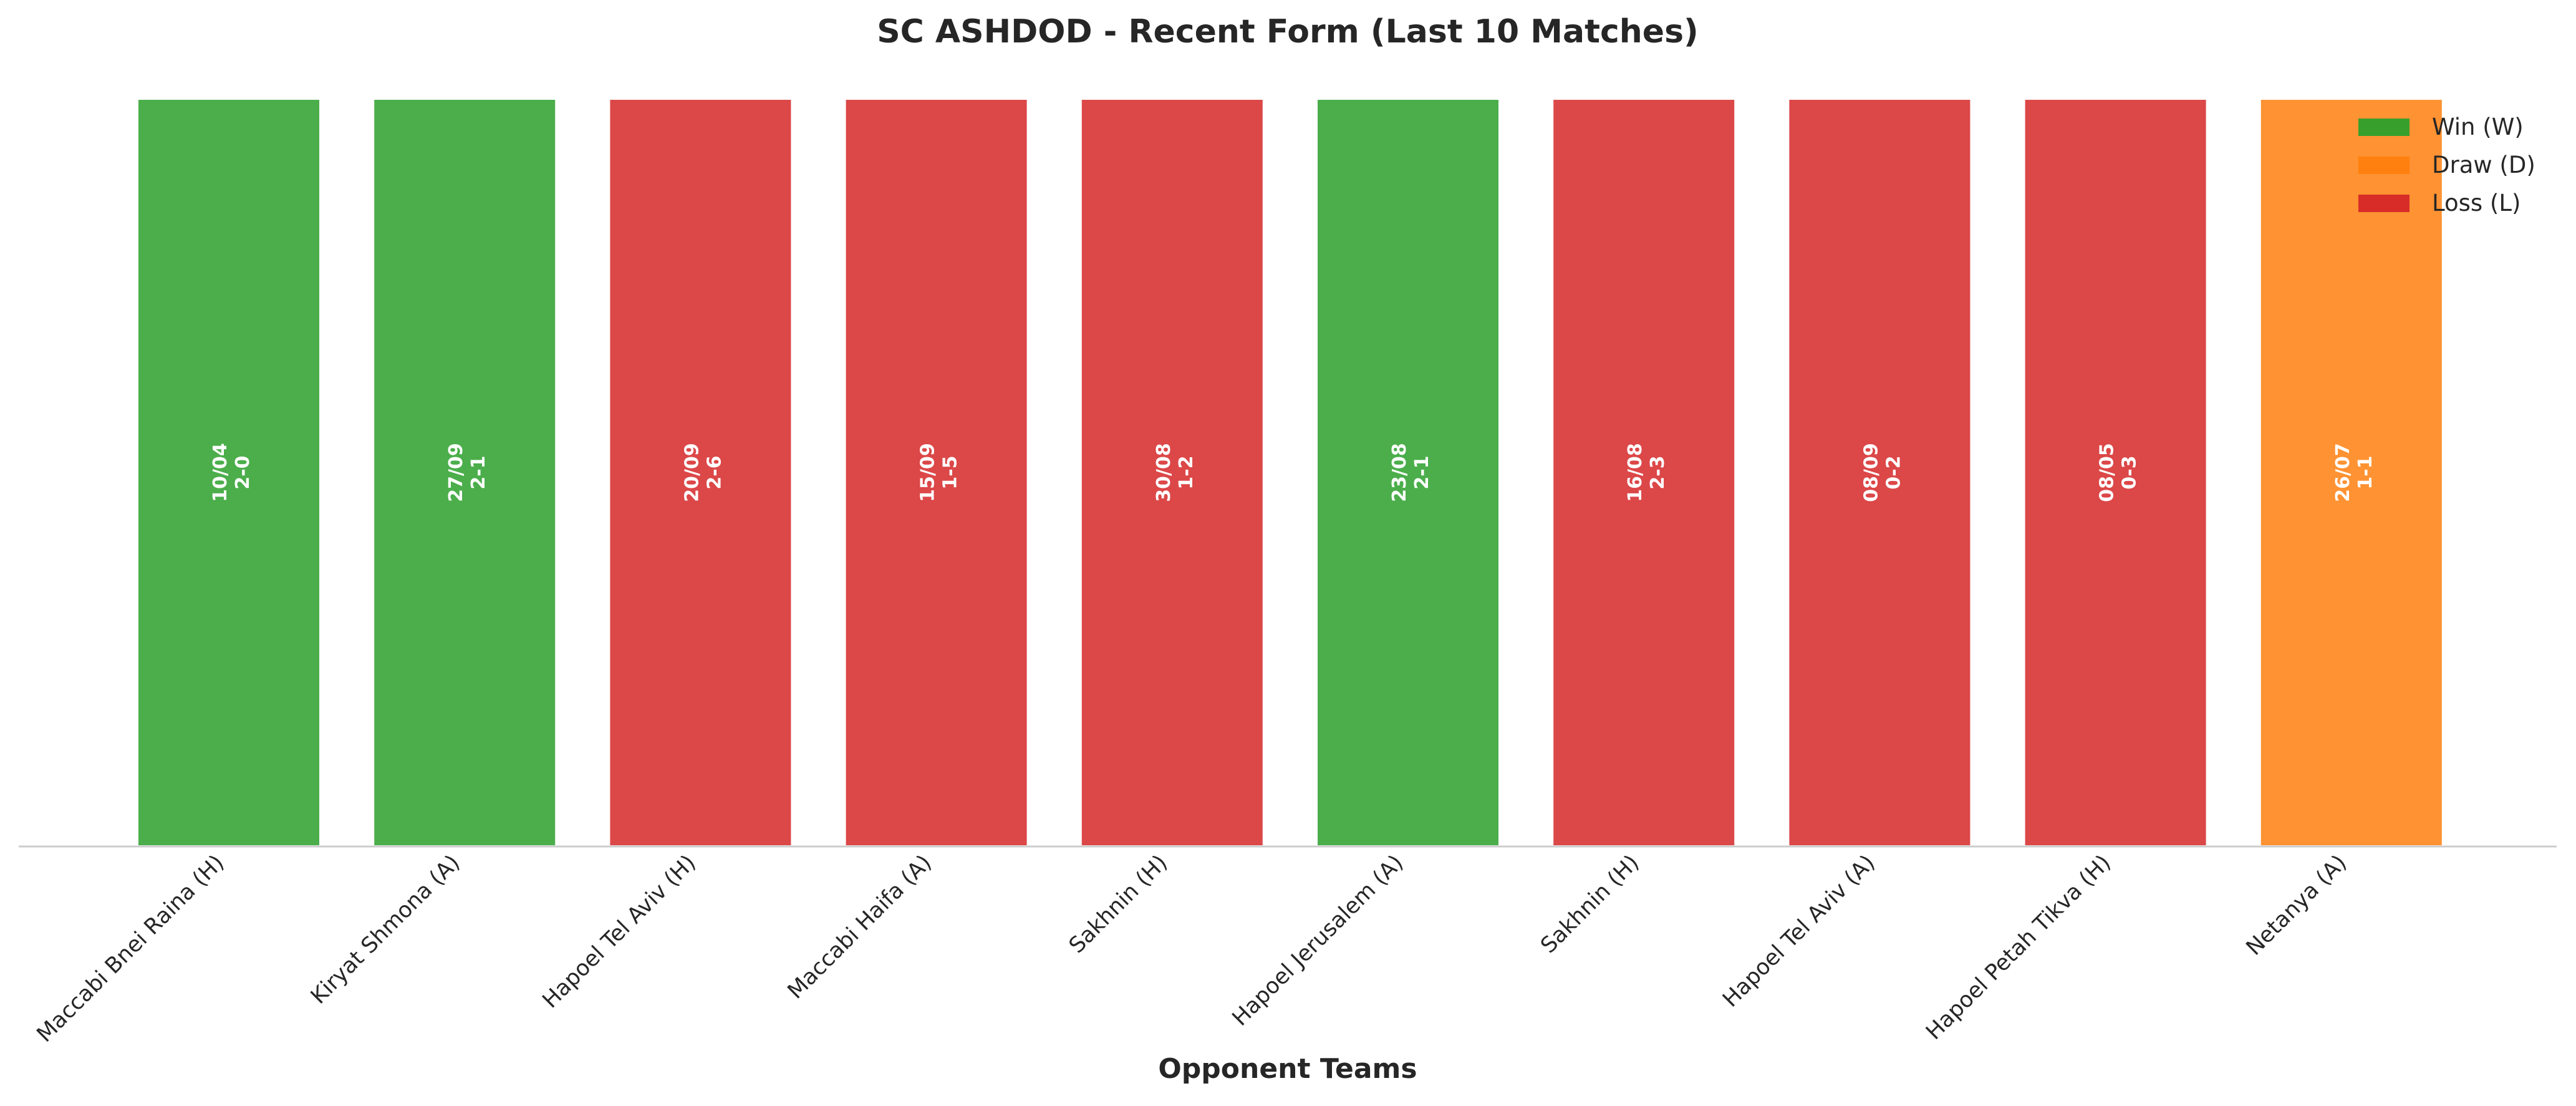  What do you see at coordinates (2384, 127) in the screenshot?
I see `legend-swatch-w` at bounding box center [2384, 127].